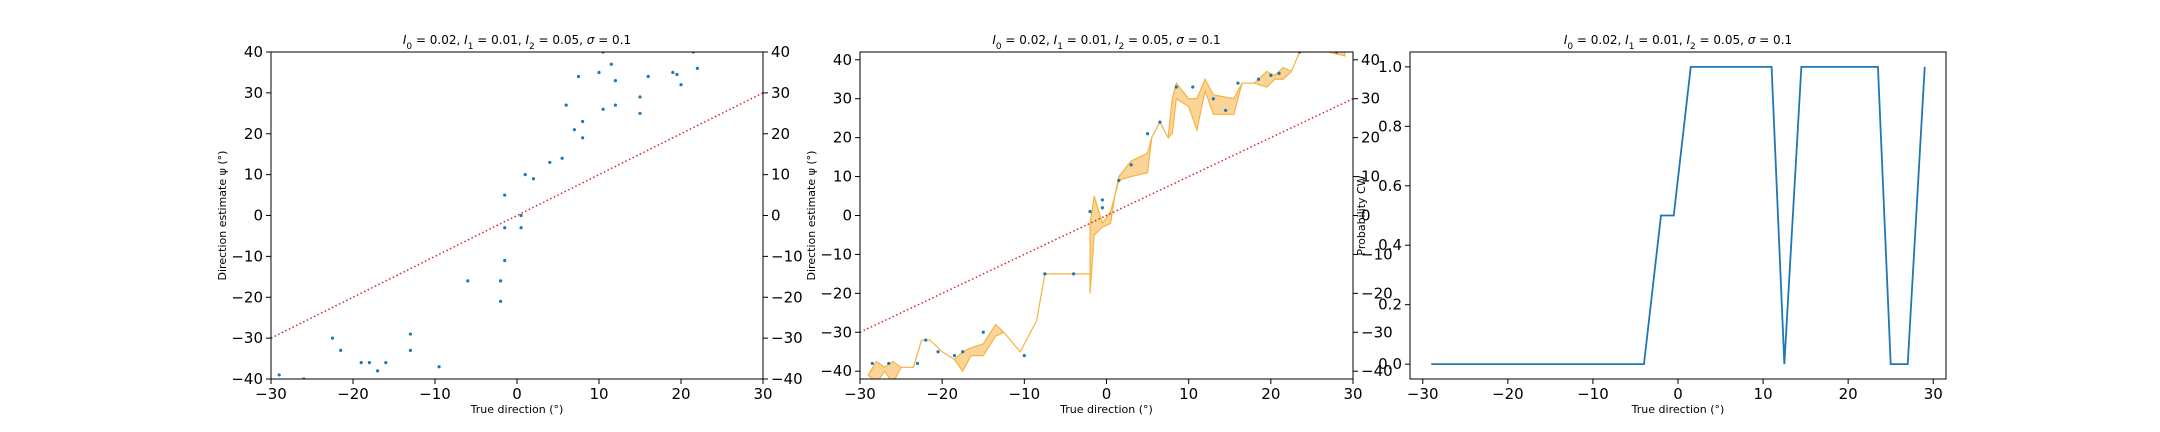 The image size is (2160, 432). I want to click on right-y-tick-label: −20, so click(787, 297).